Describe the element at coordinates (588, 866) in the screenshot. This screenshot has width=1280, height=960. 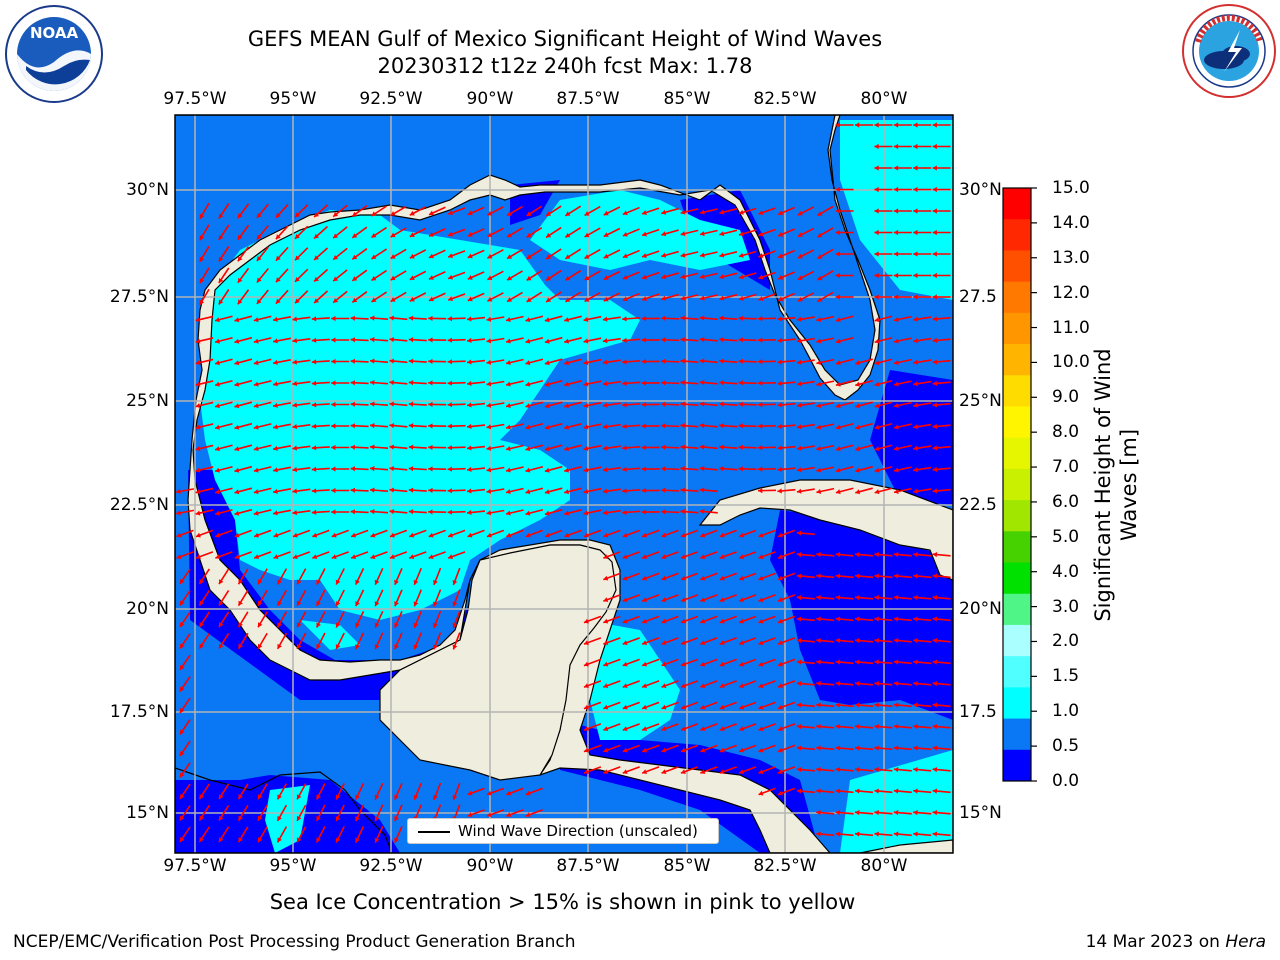
I see `lon-label-bottom: 87.5°W` at that location.